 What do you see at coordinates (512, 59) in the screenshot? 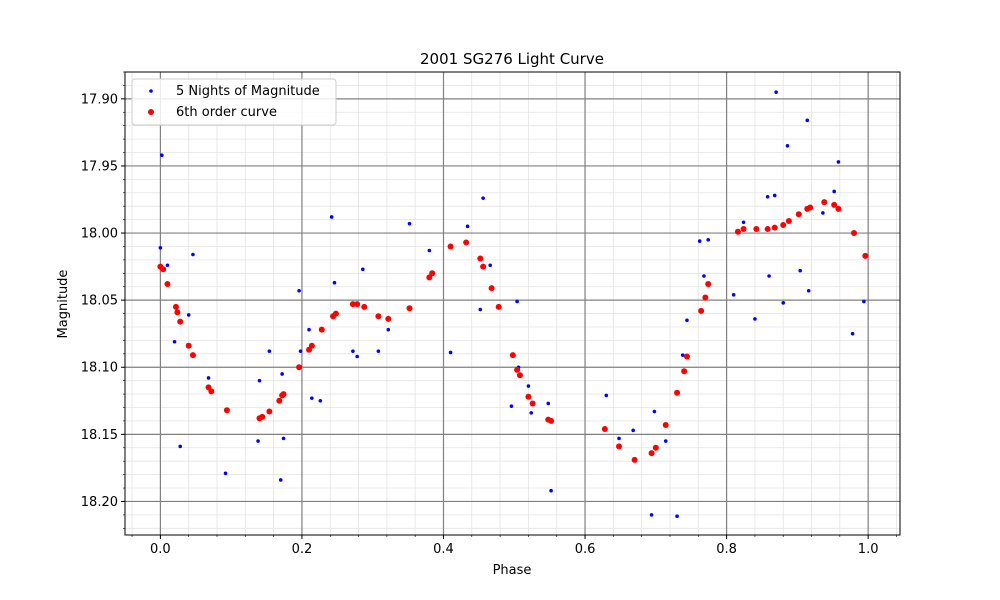
I see `chart-title: 2001 SG276 Light Curve` at bounding box center [512, 59].